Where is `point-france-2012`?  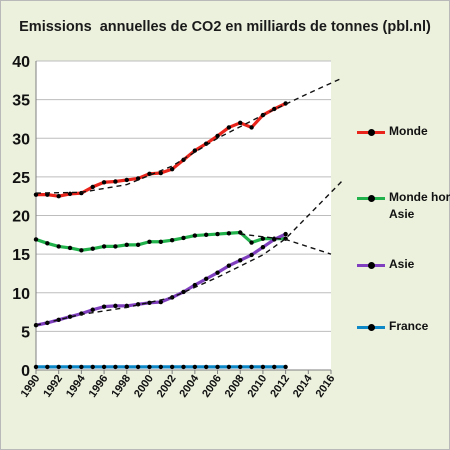 point-france-2012 is located at coordinates (285, 367).